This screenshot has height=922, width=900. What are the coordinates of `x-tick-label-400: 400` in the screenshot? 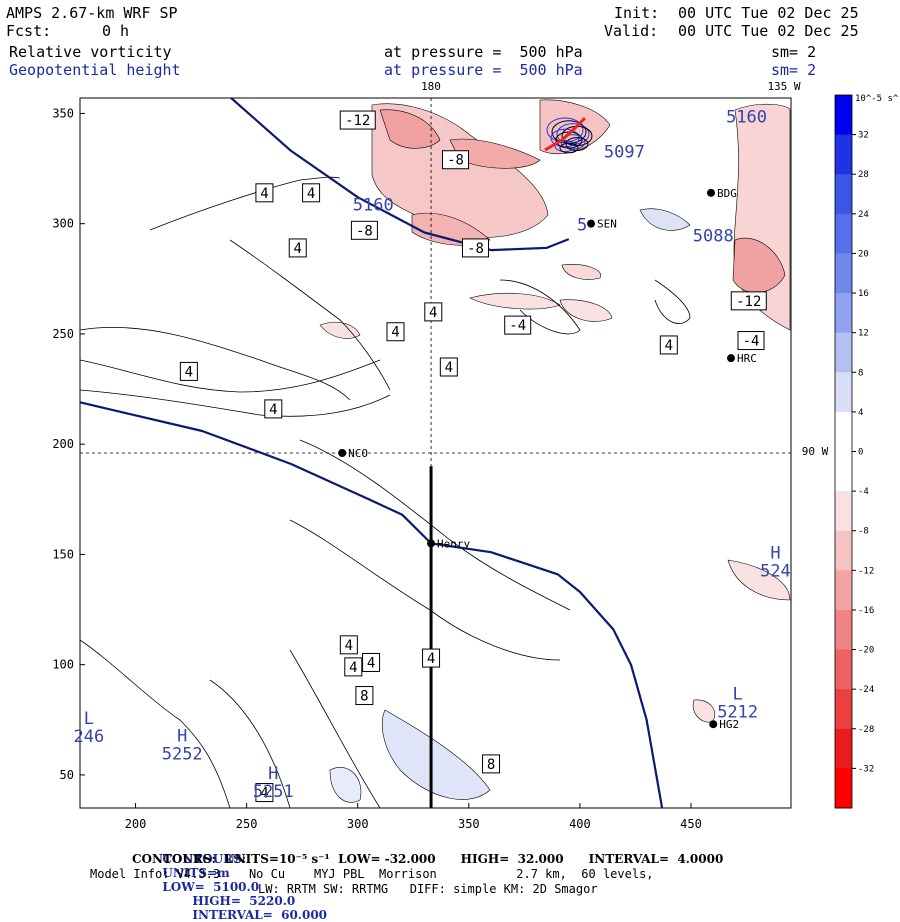 It's located at (580, 824).